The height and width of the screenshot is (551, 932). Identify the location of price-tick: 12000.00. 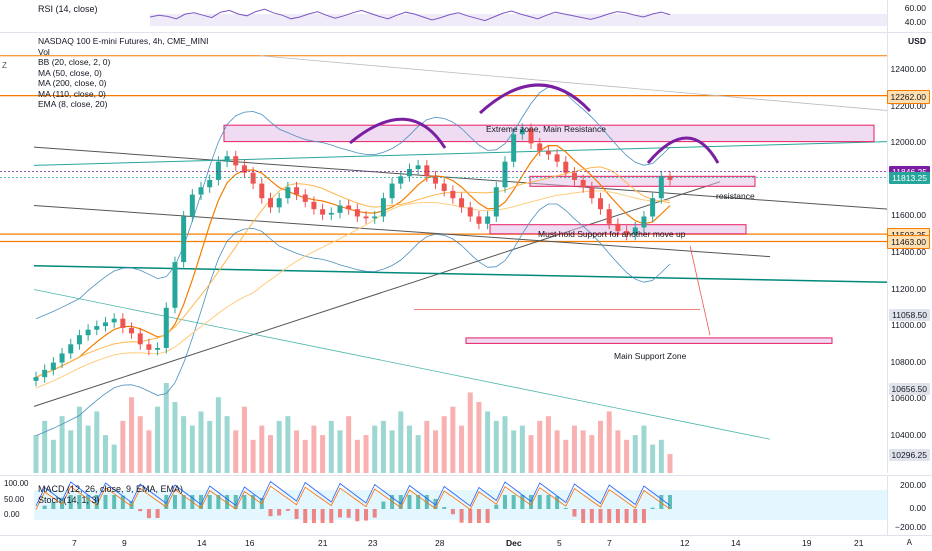
(908, 142).